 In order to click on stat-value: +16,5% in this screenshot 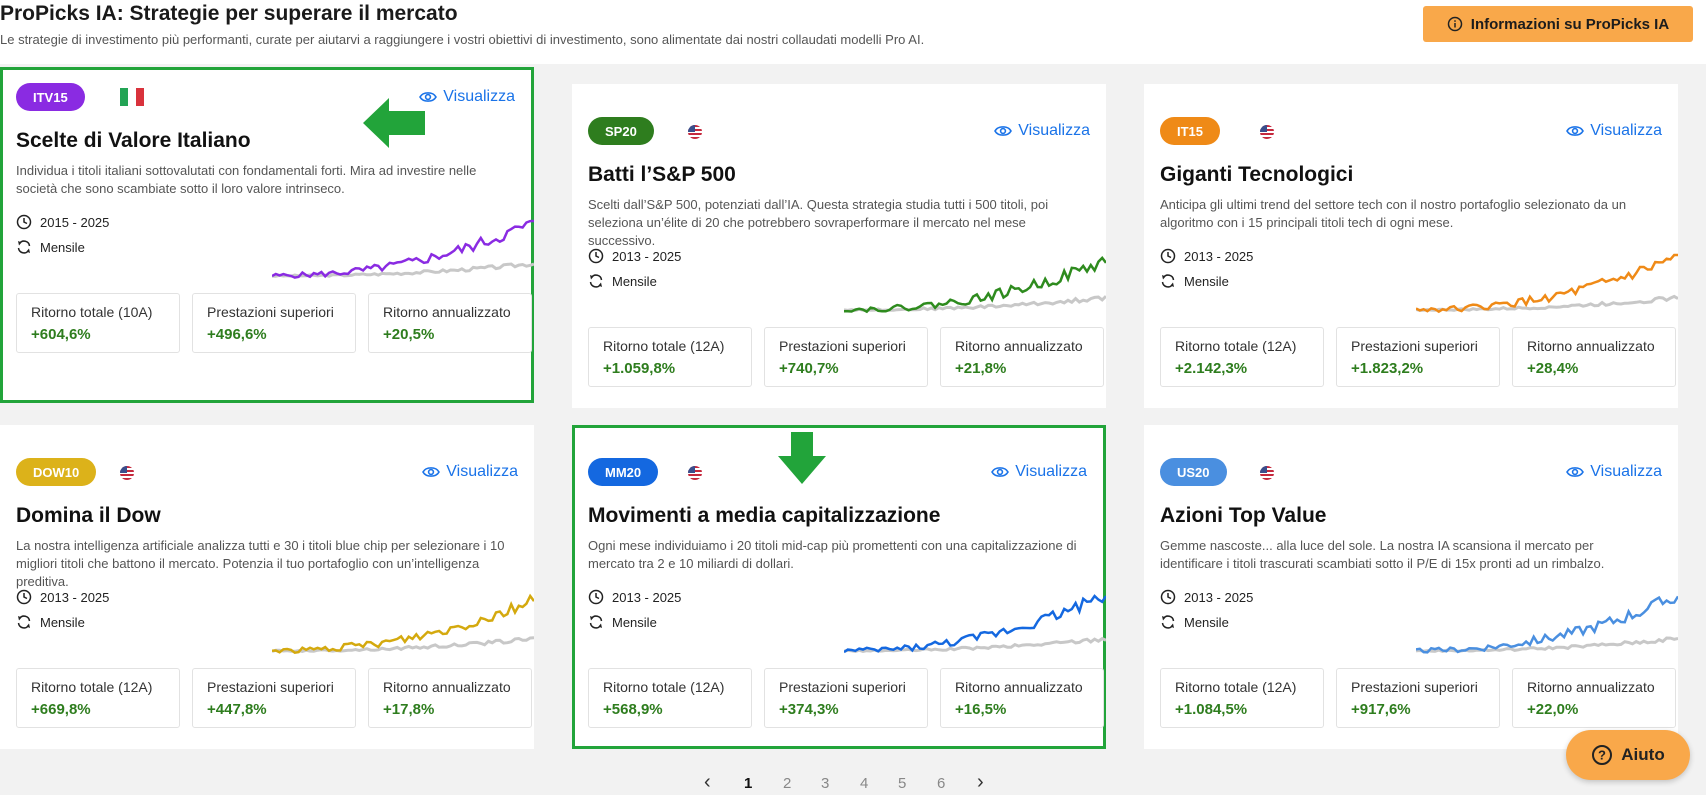, I will do `click(981, 709)`.